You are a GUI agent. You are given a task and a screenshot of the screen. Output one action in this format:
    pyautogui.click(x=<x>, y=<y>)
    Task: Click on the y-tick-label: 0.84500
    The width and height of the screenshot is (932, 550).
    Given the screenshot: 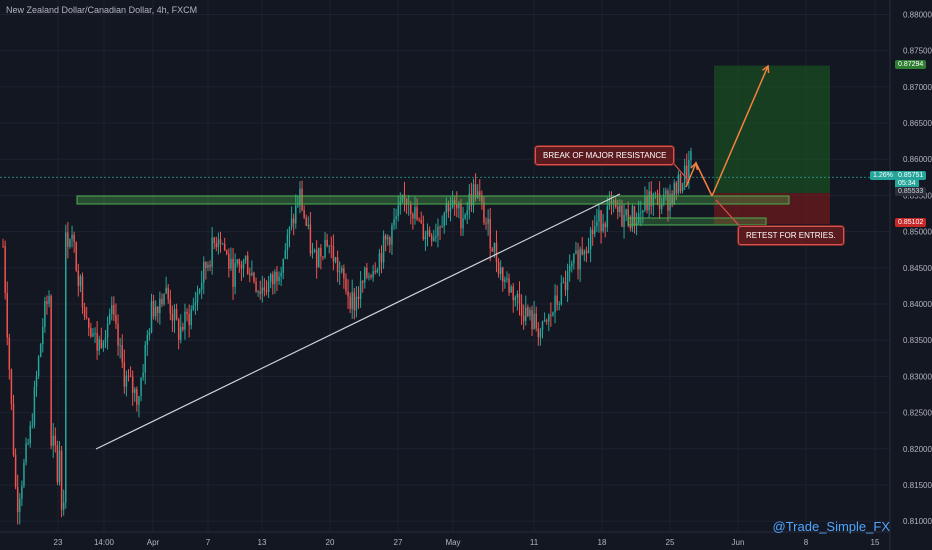 What is the action you would take?
    pyautogui.click(x=917, y=268)
    